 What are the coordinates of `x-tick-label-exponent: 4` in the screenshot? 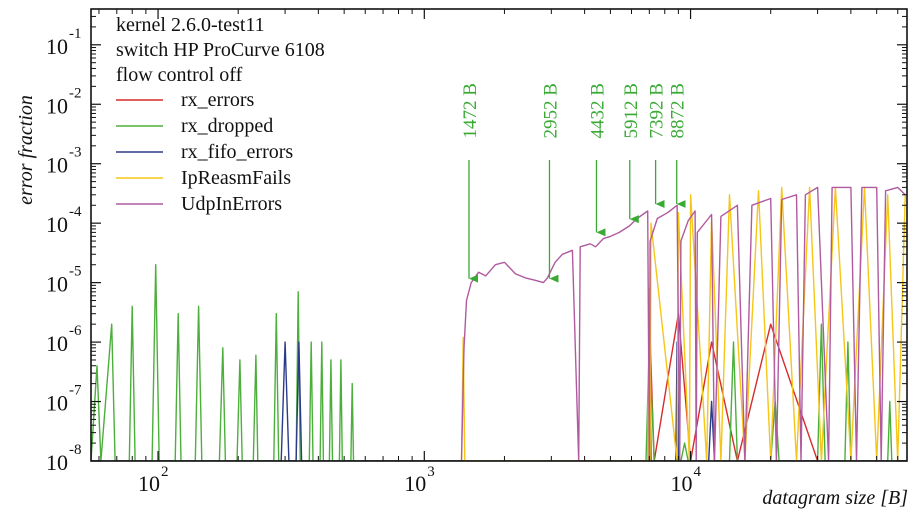 It's located at (698, 472).